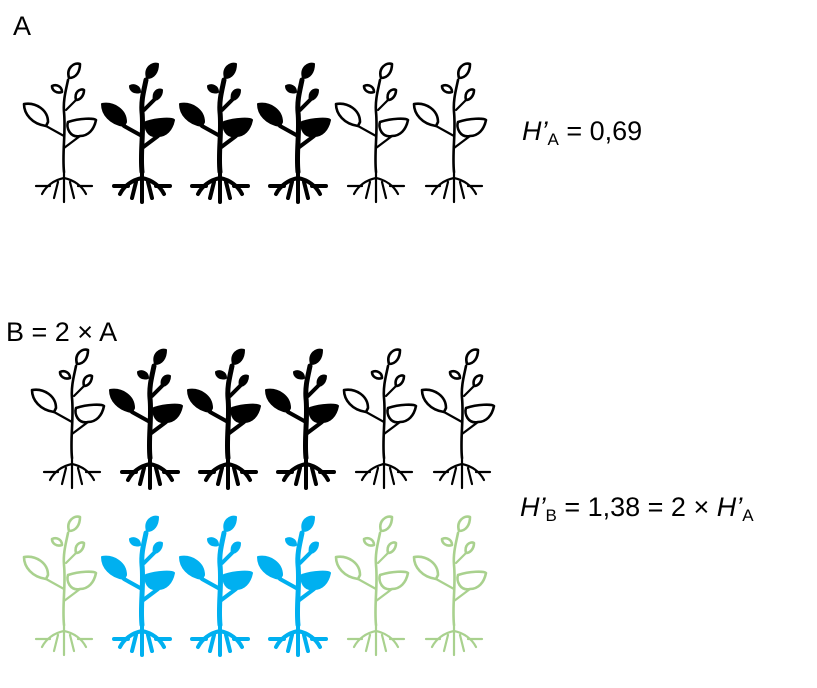 The image size is (817, 688). I want to click on h-prime-value: = 1,38 = 2 ×, so click(636, 507).